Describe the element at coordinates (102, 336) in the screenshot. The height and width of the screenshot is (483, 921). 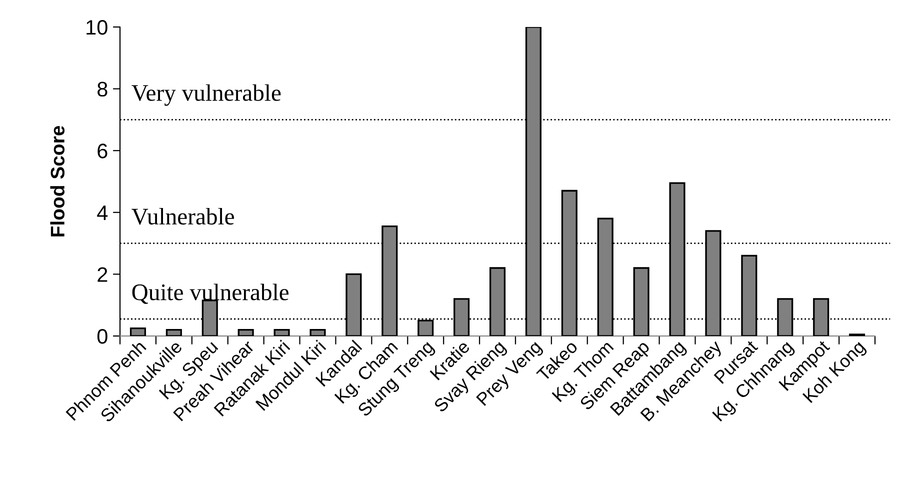
I see `y-tick-label: 0` at that location.